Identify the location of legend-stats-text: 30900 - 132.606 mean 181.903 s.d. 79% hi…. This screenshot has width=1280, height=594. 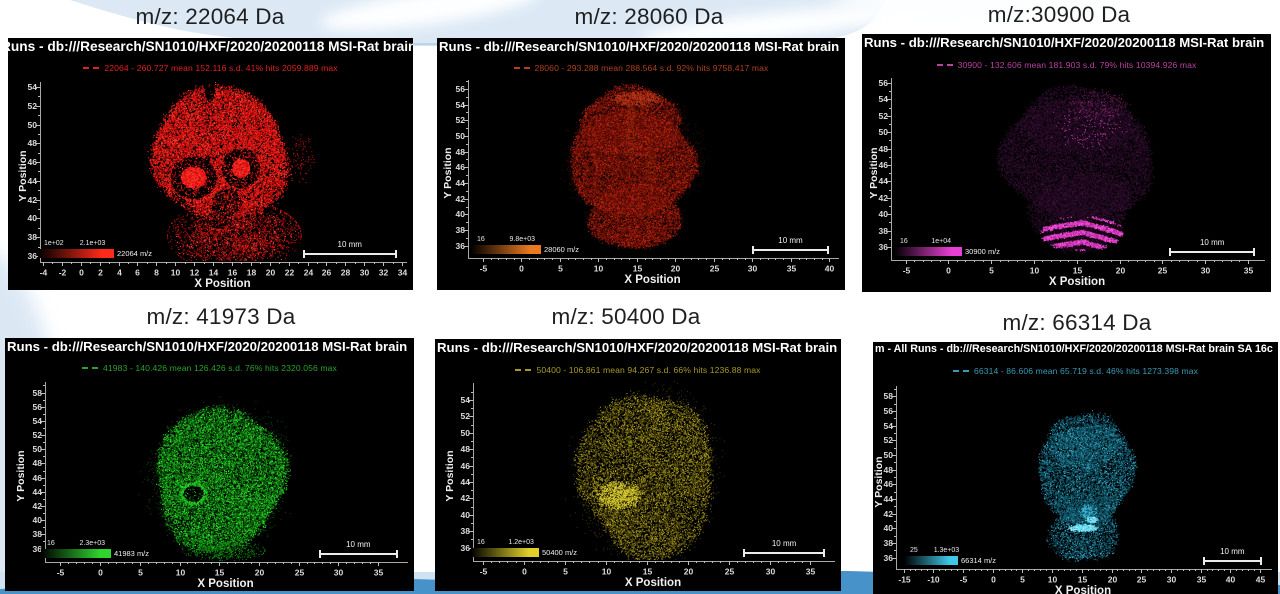
(1077, 65).